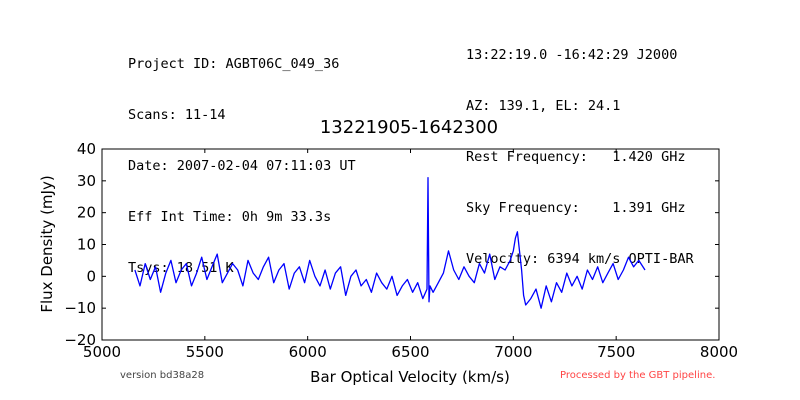  What do you see at coordinates (80, 308) in the screenshot?
I see `y-tick-label: −10` at bounding box center [80, 308].